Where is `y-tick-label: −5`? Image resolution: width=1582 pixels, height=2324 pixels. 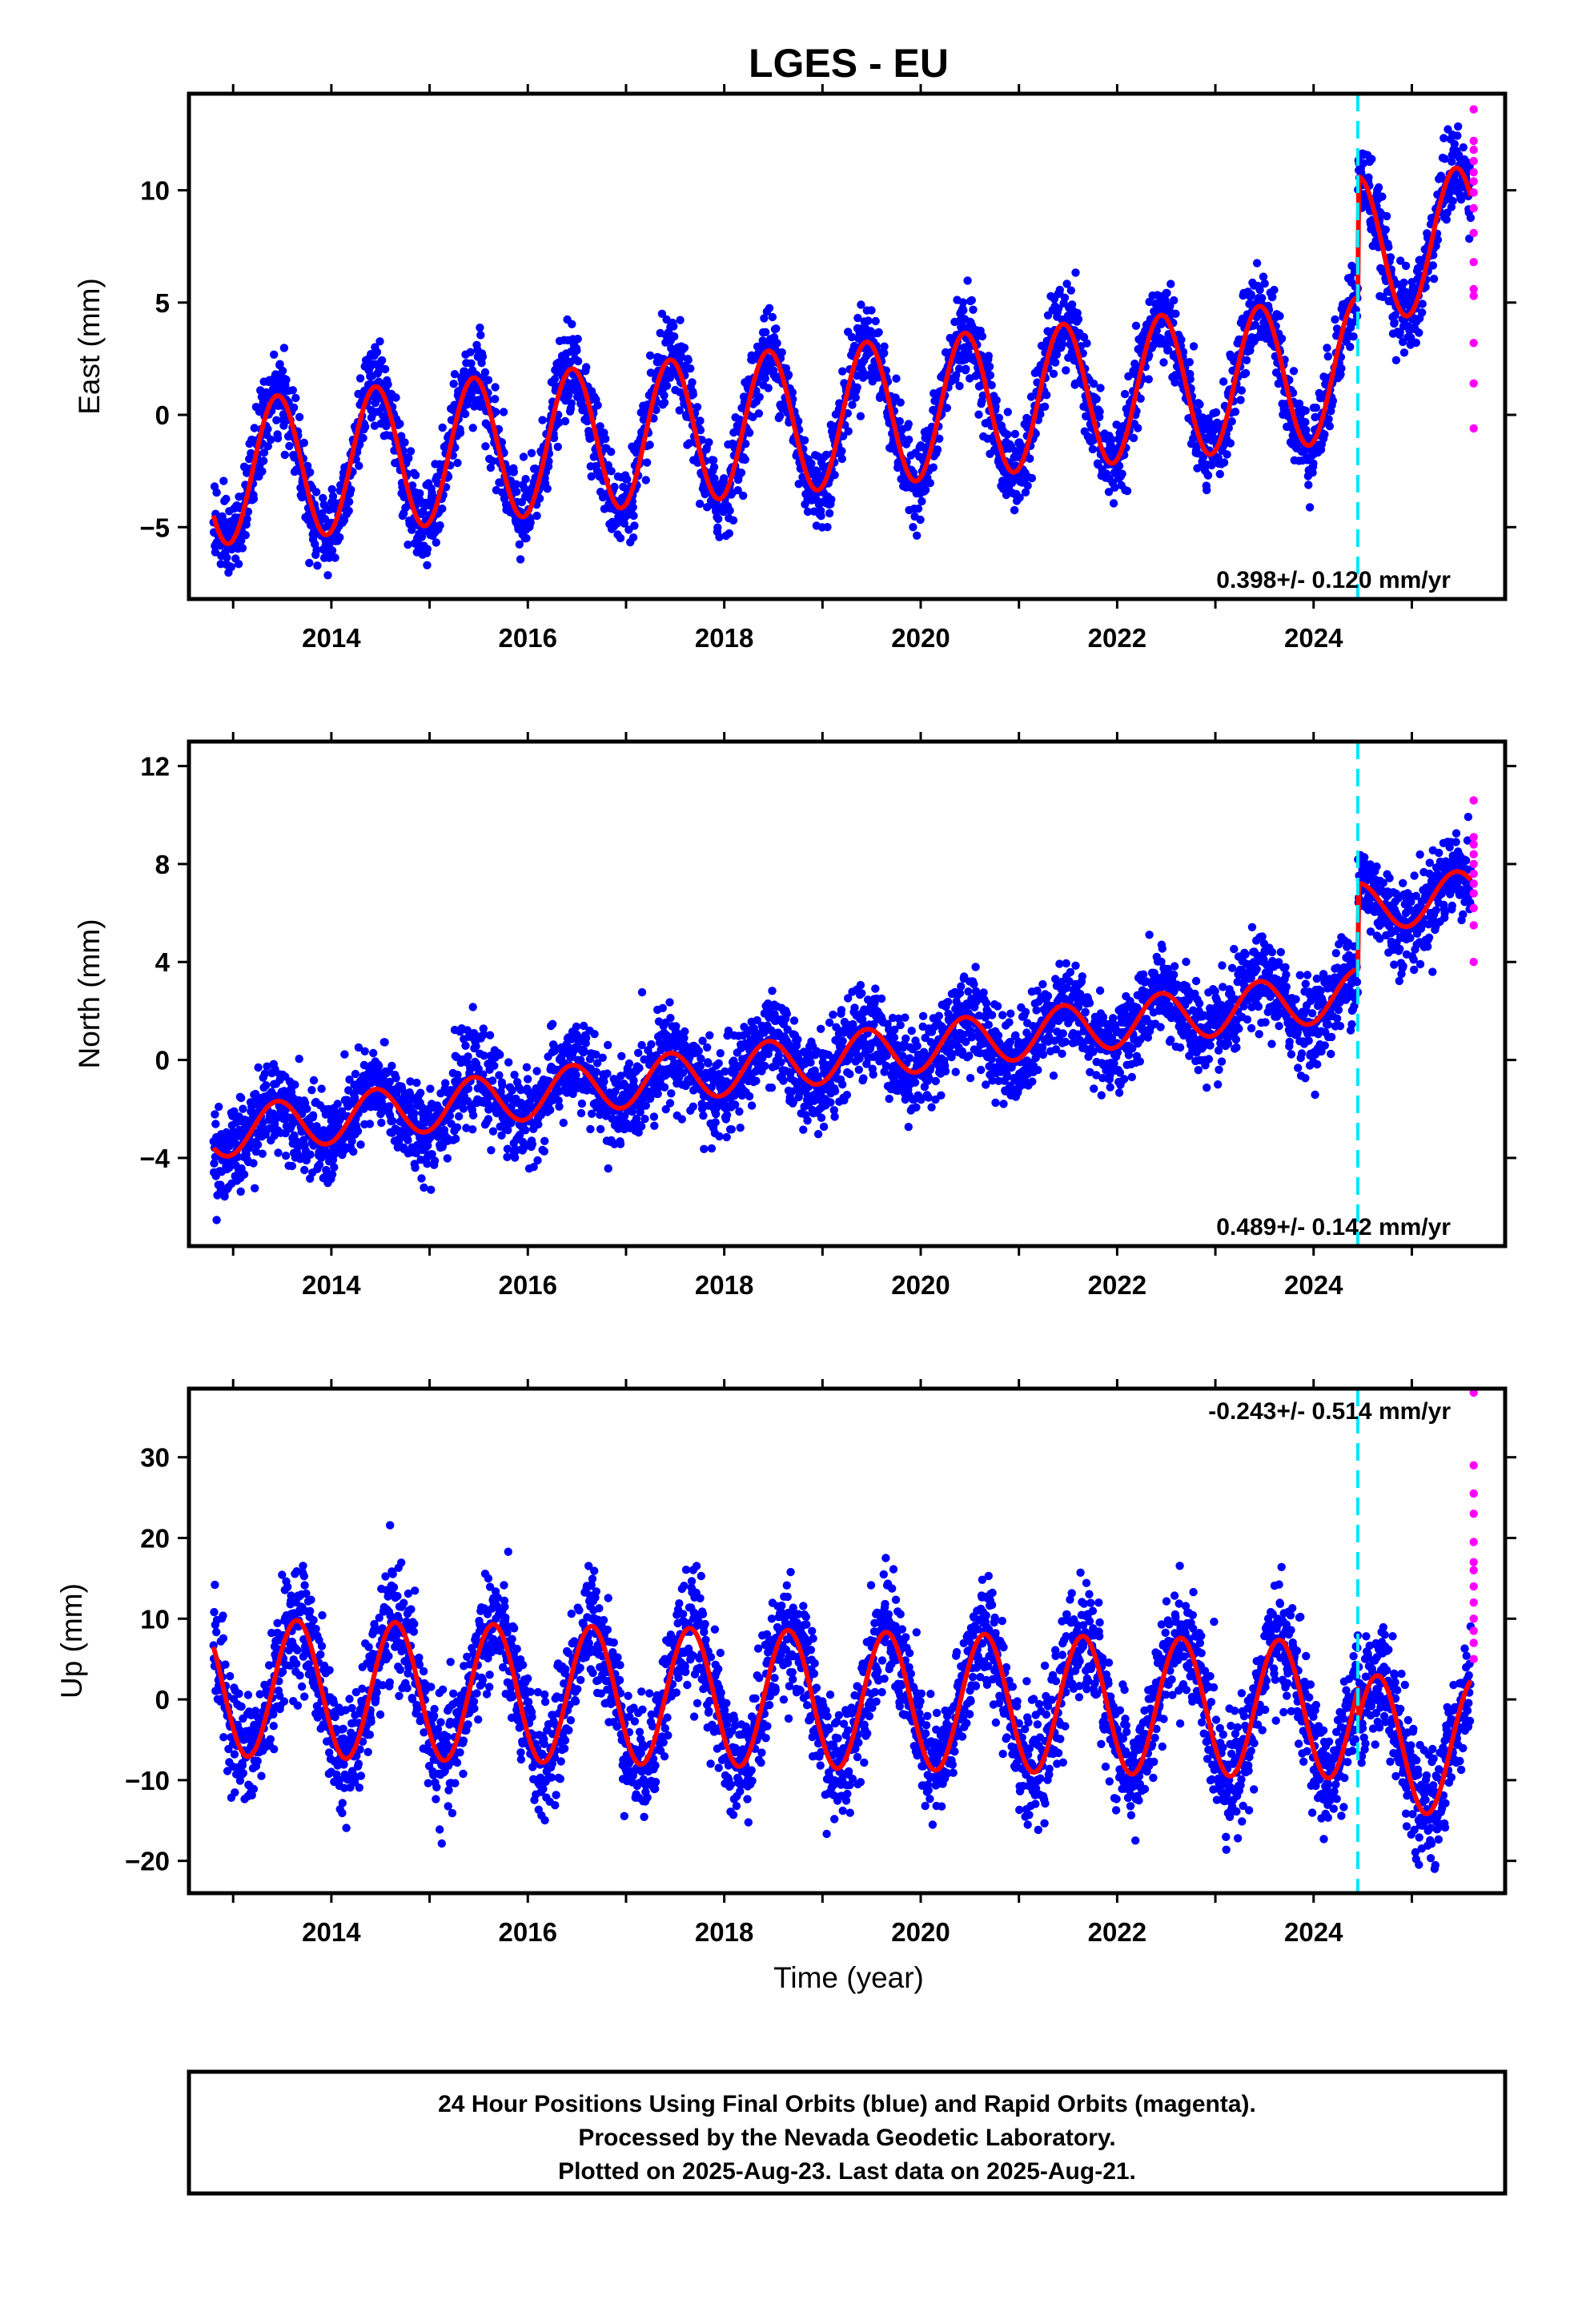
y-tick-label: −5 is located at coordinates (154, 527).